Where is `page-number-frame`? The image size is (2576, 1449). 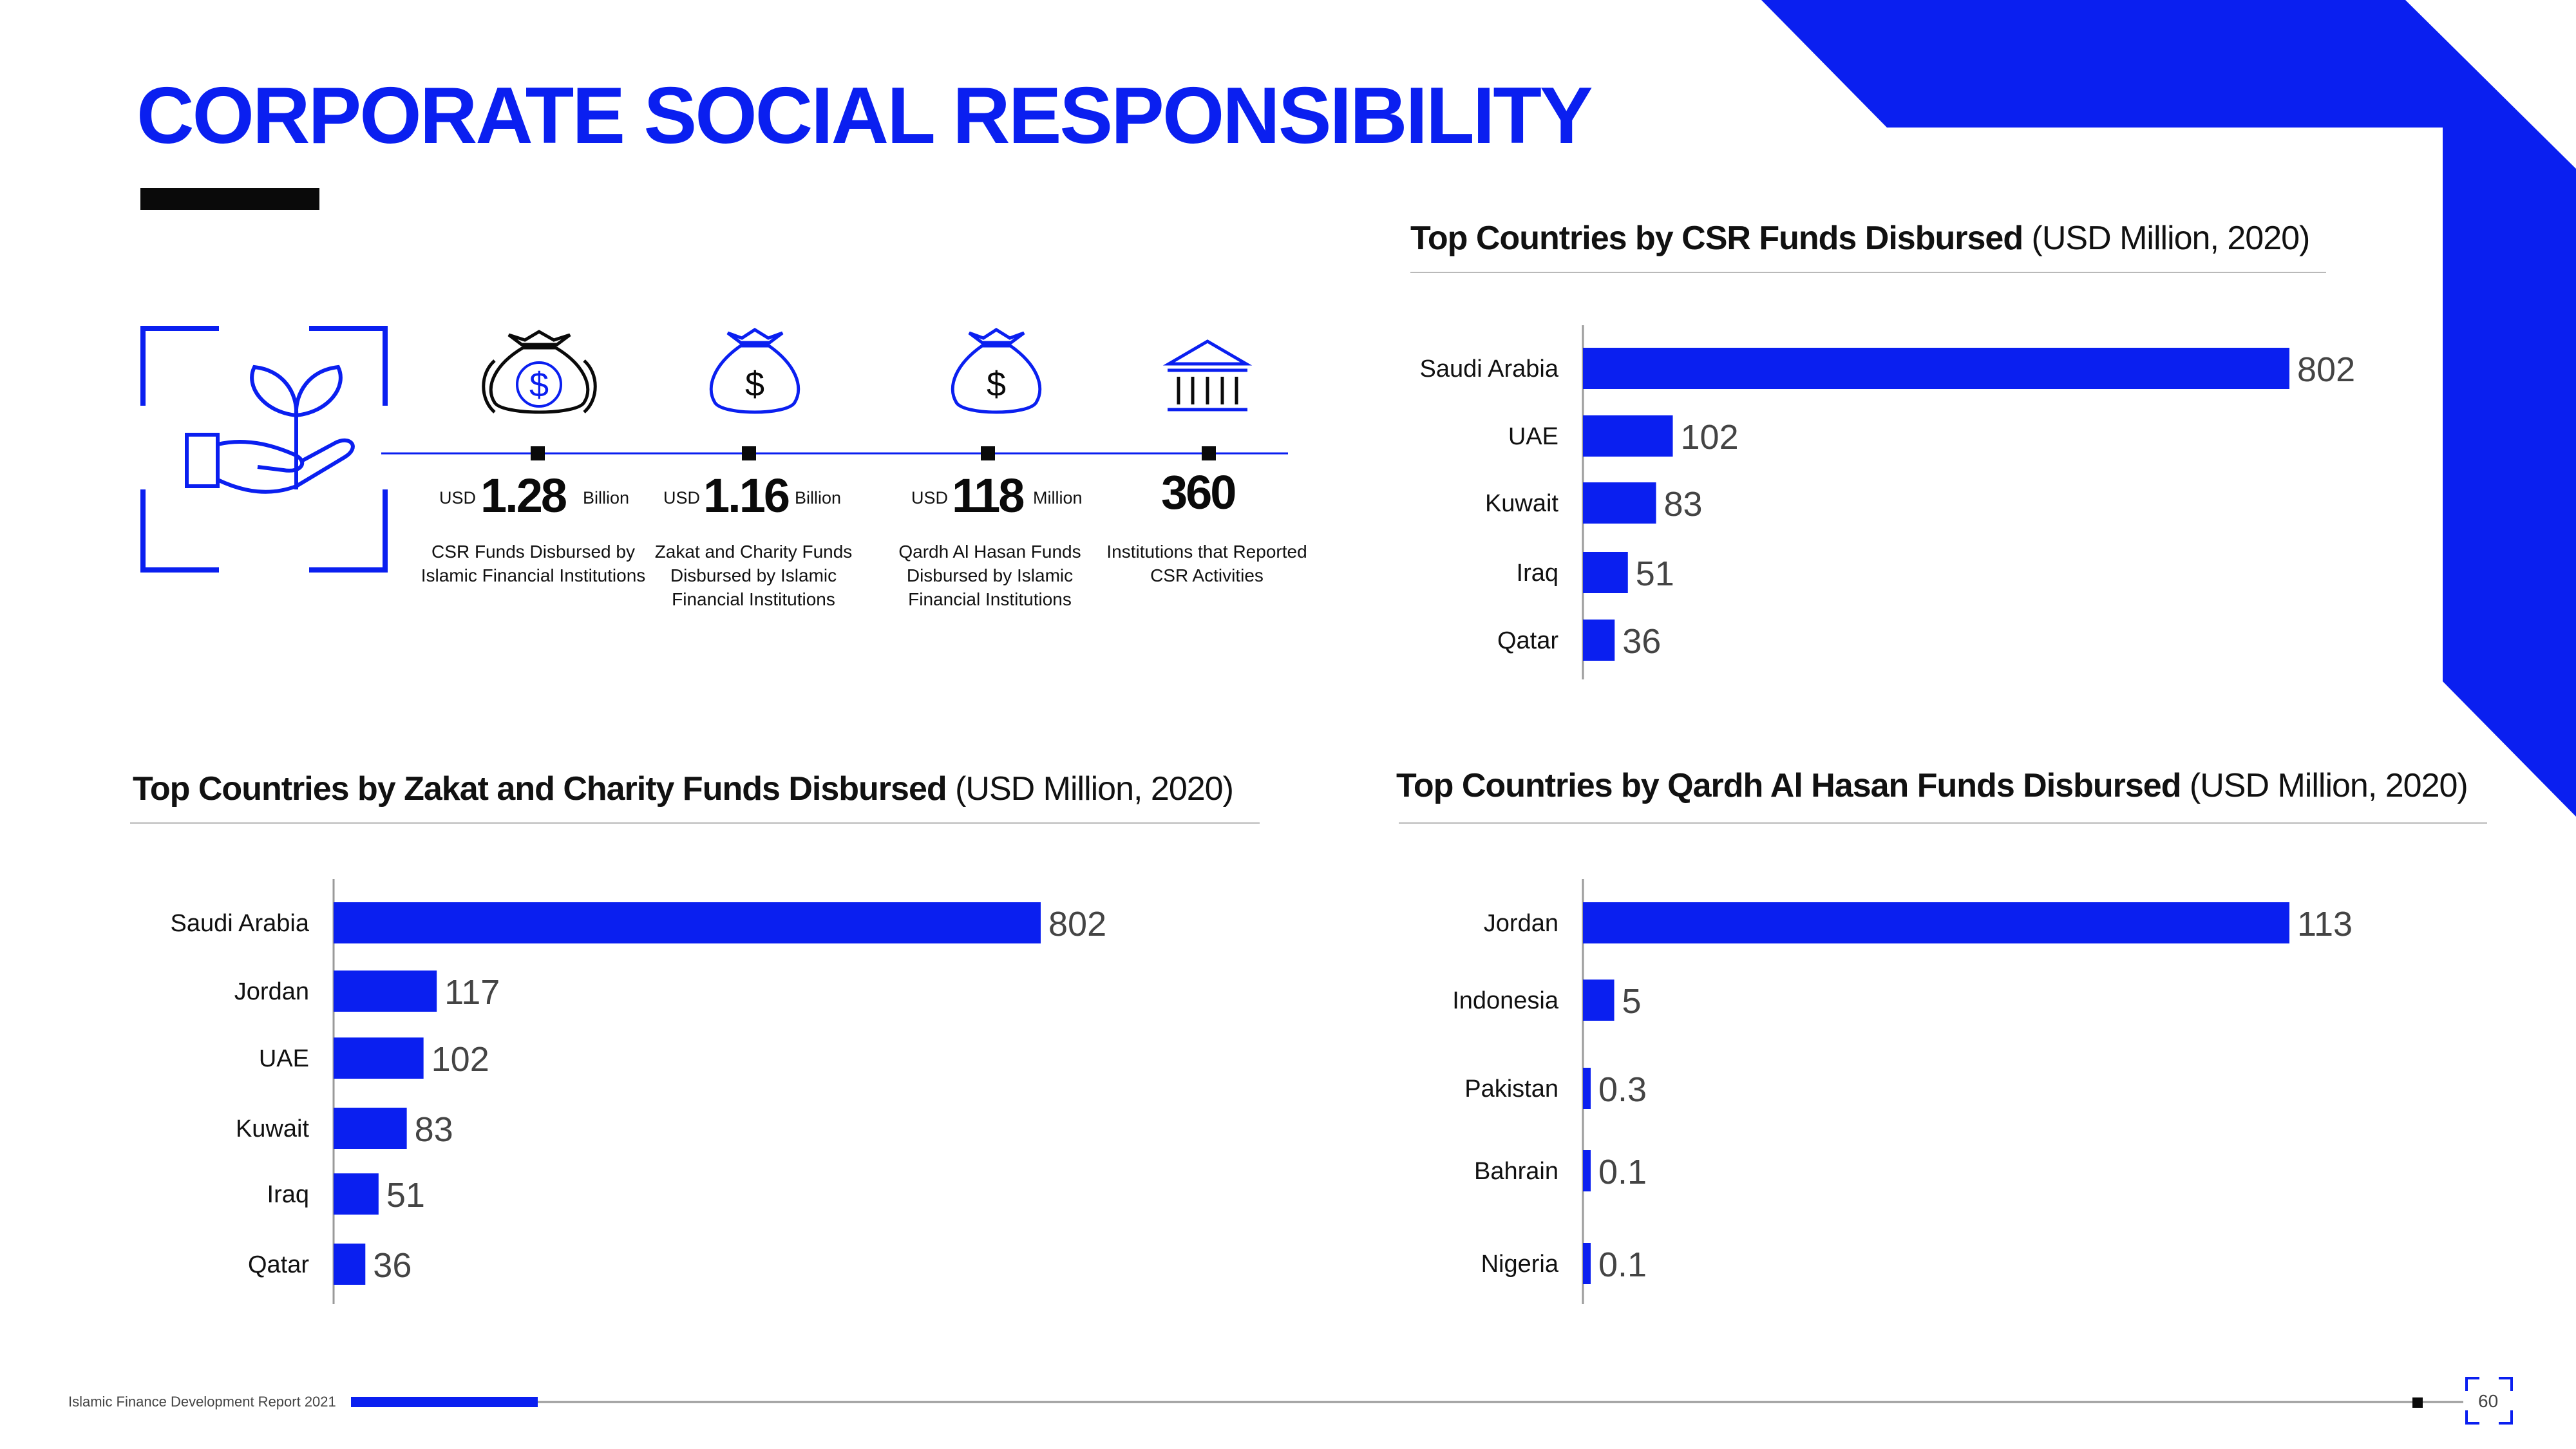 page-number-frame is located at coordinates (2489, 1401).